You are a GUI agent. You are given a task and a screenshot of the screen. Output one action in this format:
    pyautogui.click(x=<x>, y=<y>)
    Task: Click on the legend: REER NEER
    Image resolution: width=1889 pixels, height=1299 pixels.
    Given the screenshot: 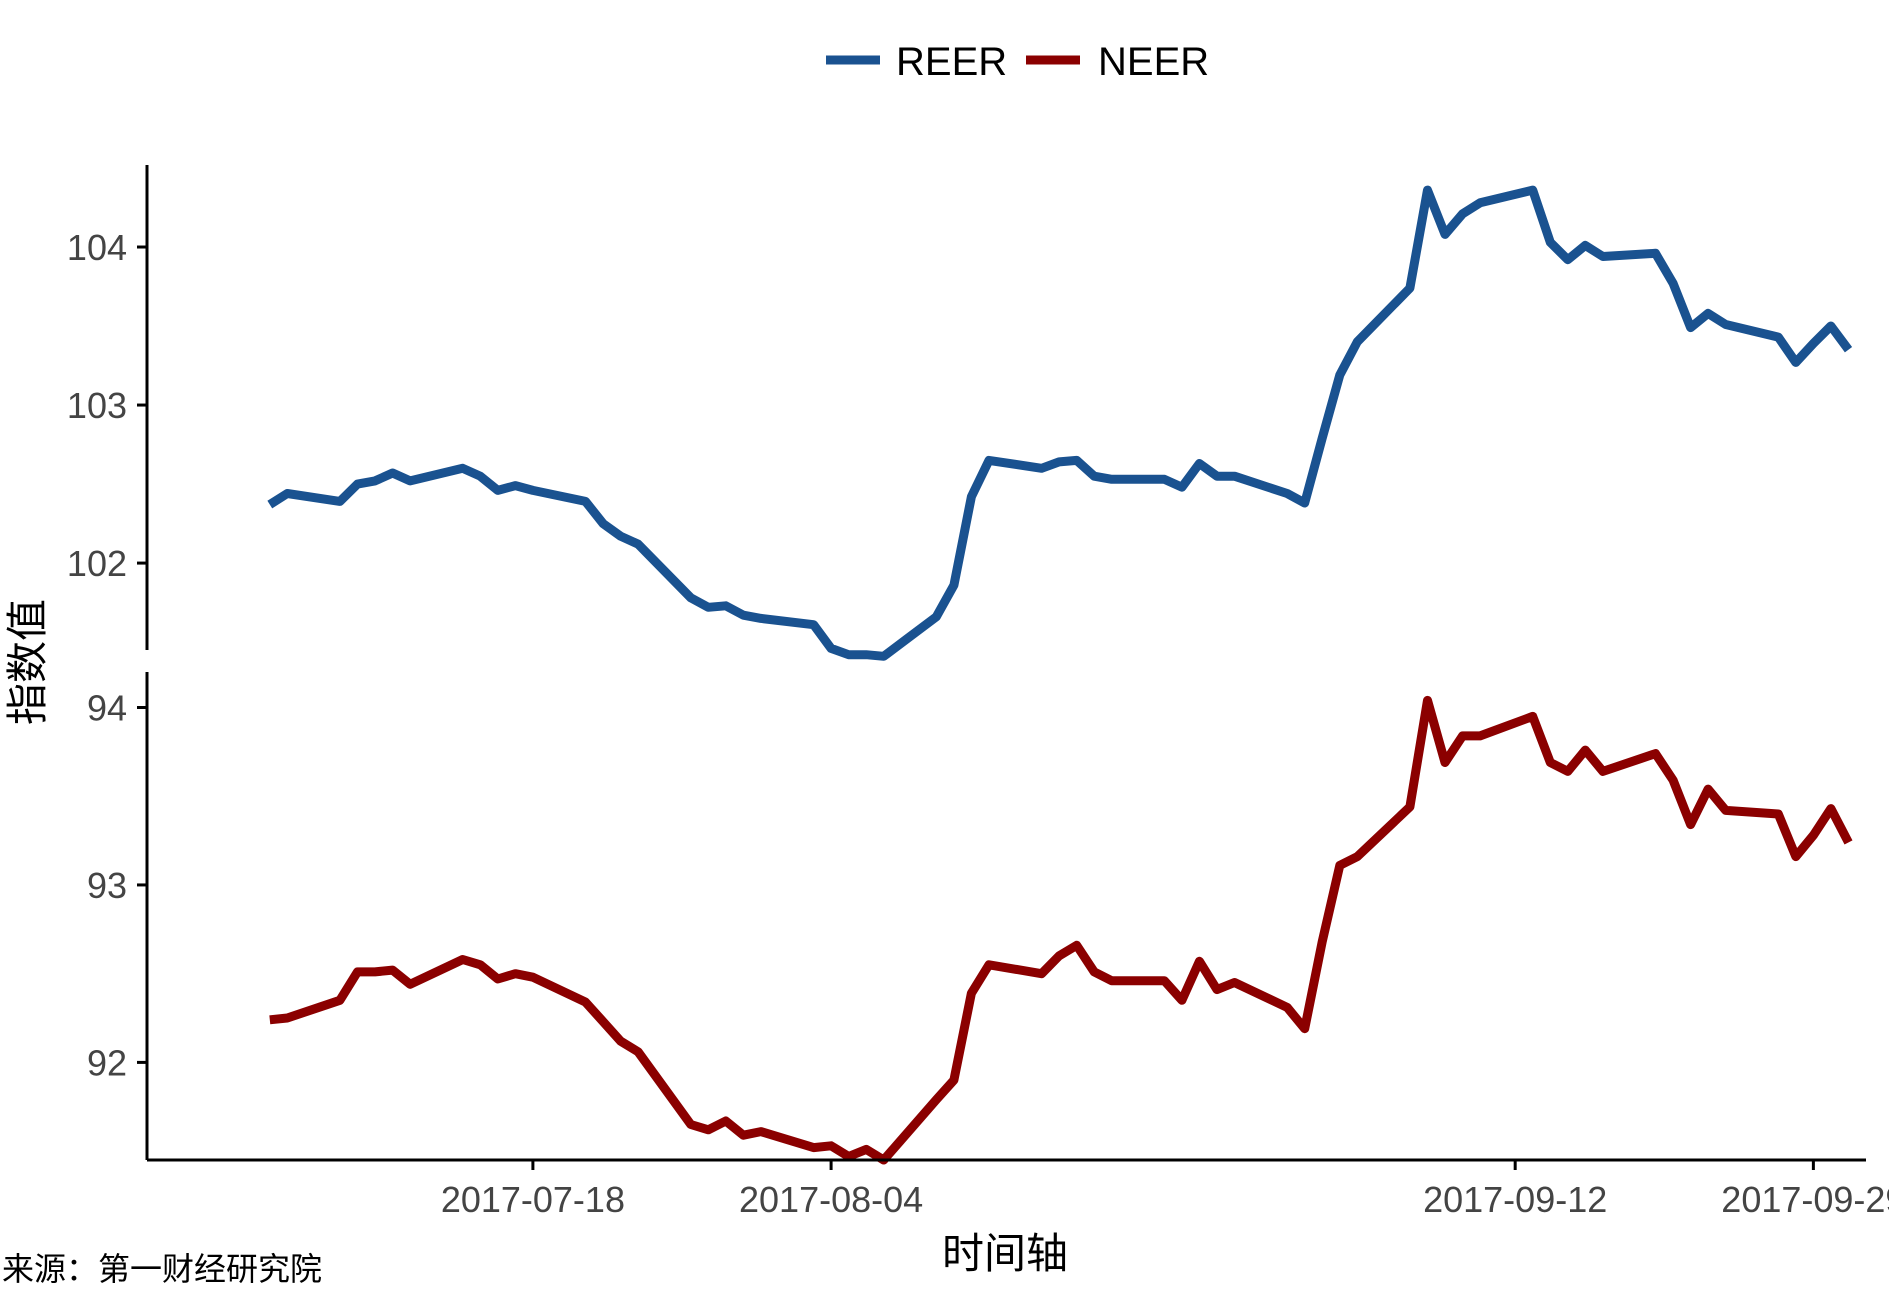 What is the action you would take?
    pyautogui.click(x=1017, y=62)
    